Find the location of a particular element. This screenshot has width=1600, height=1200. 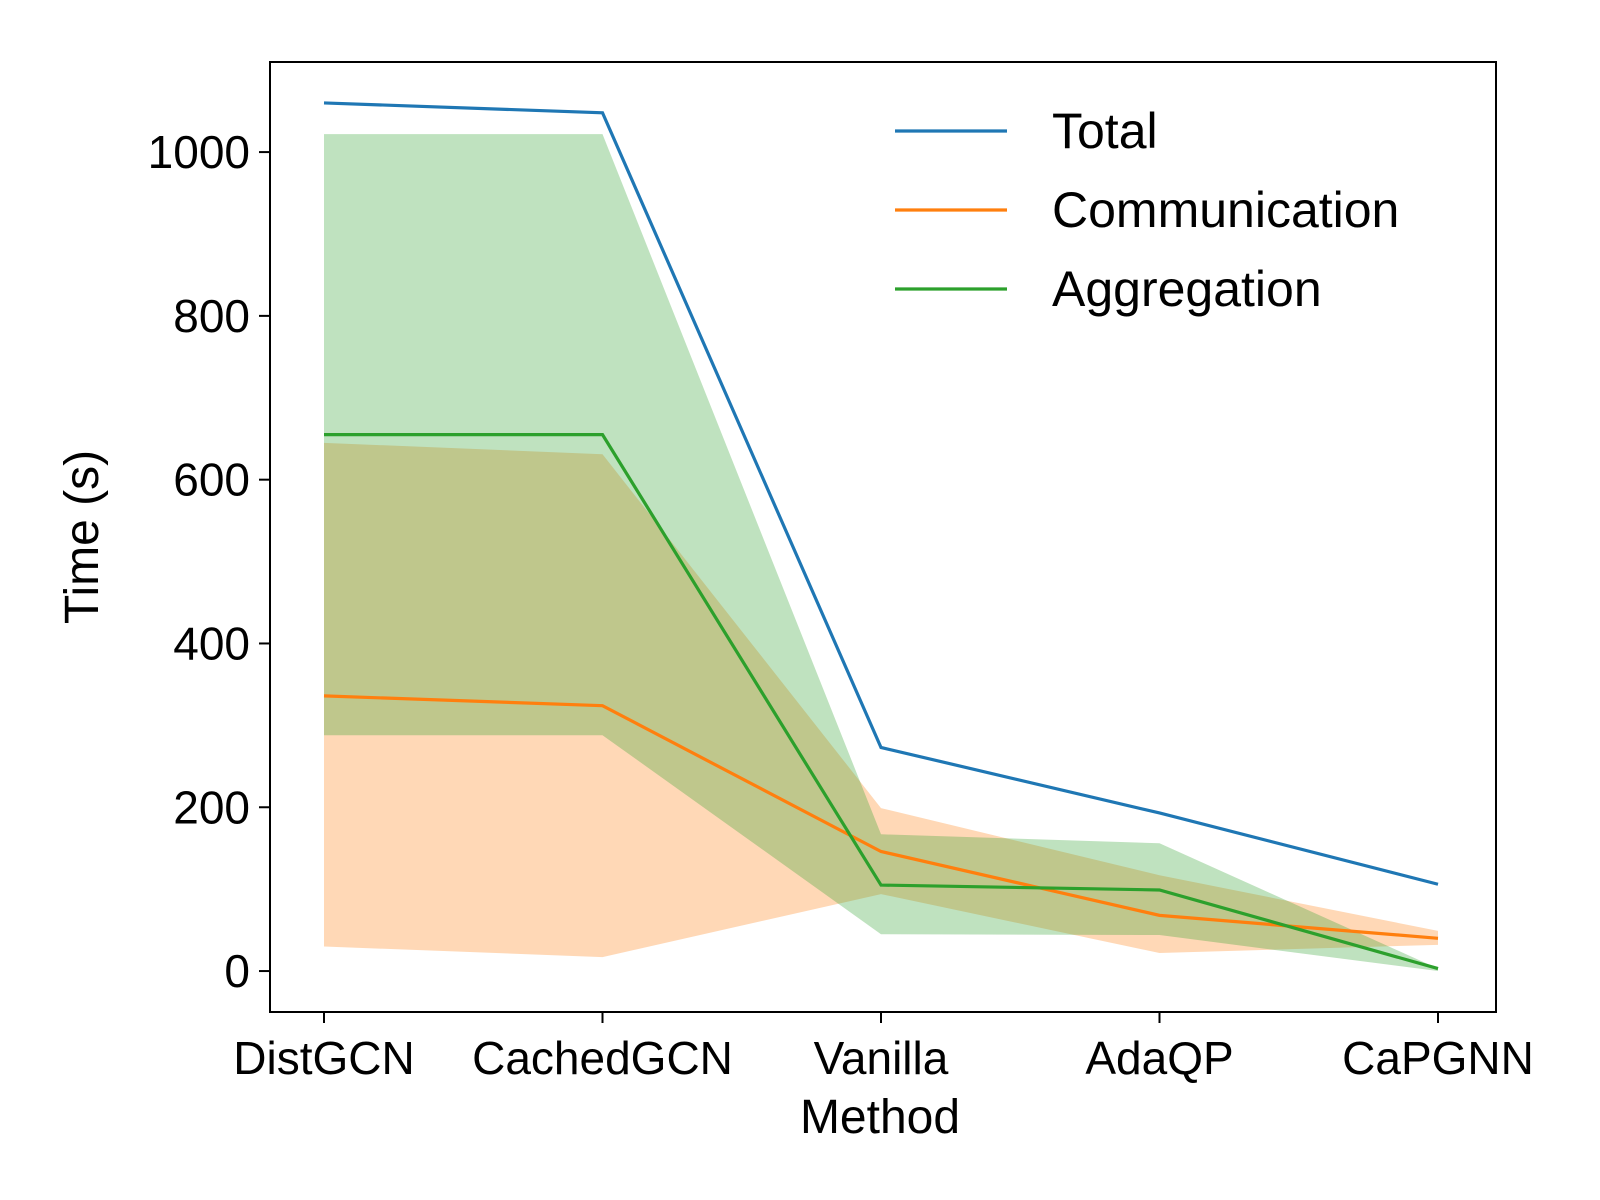

y-tick-label: 1000 is located at coordinates (199, 152).